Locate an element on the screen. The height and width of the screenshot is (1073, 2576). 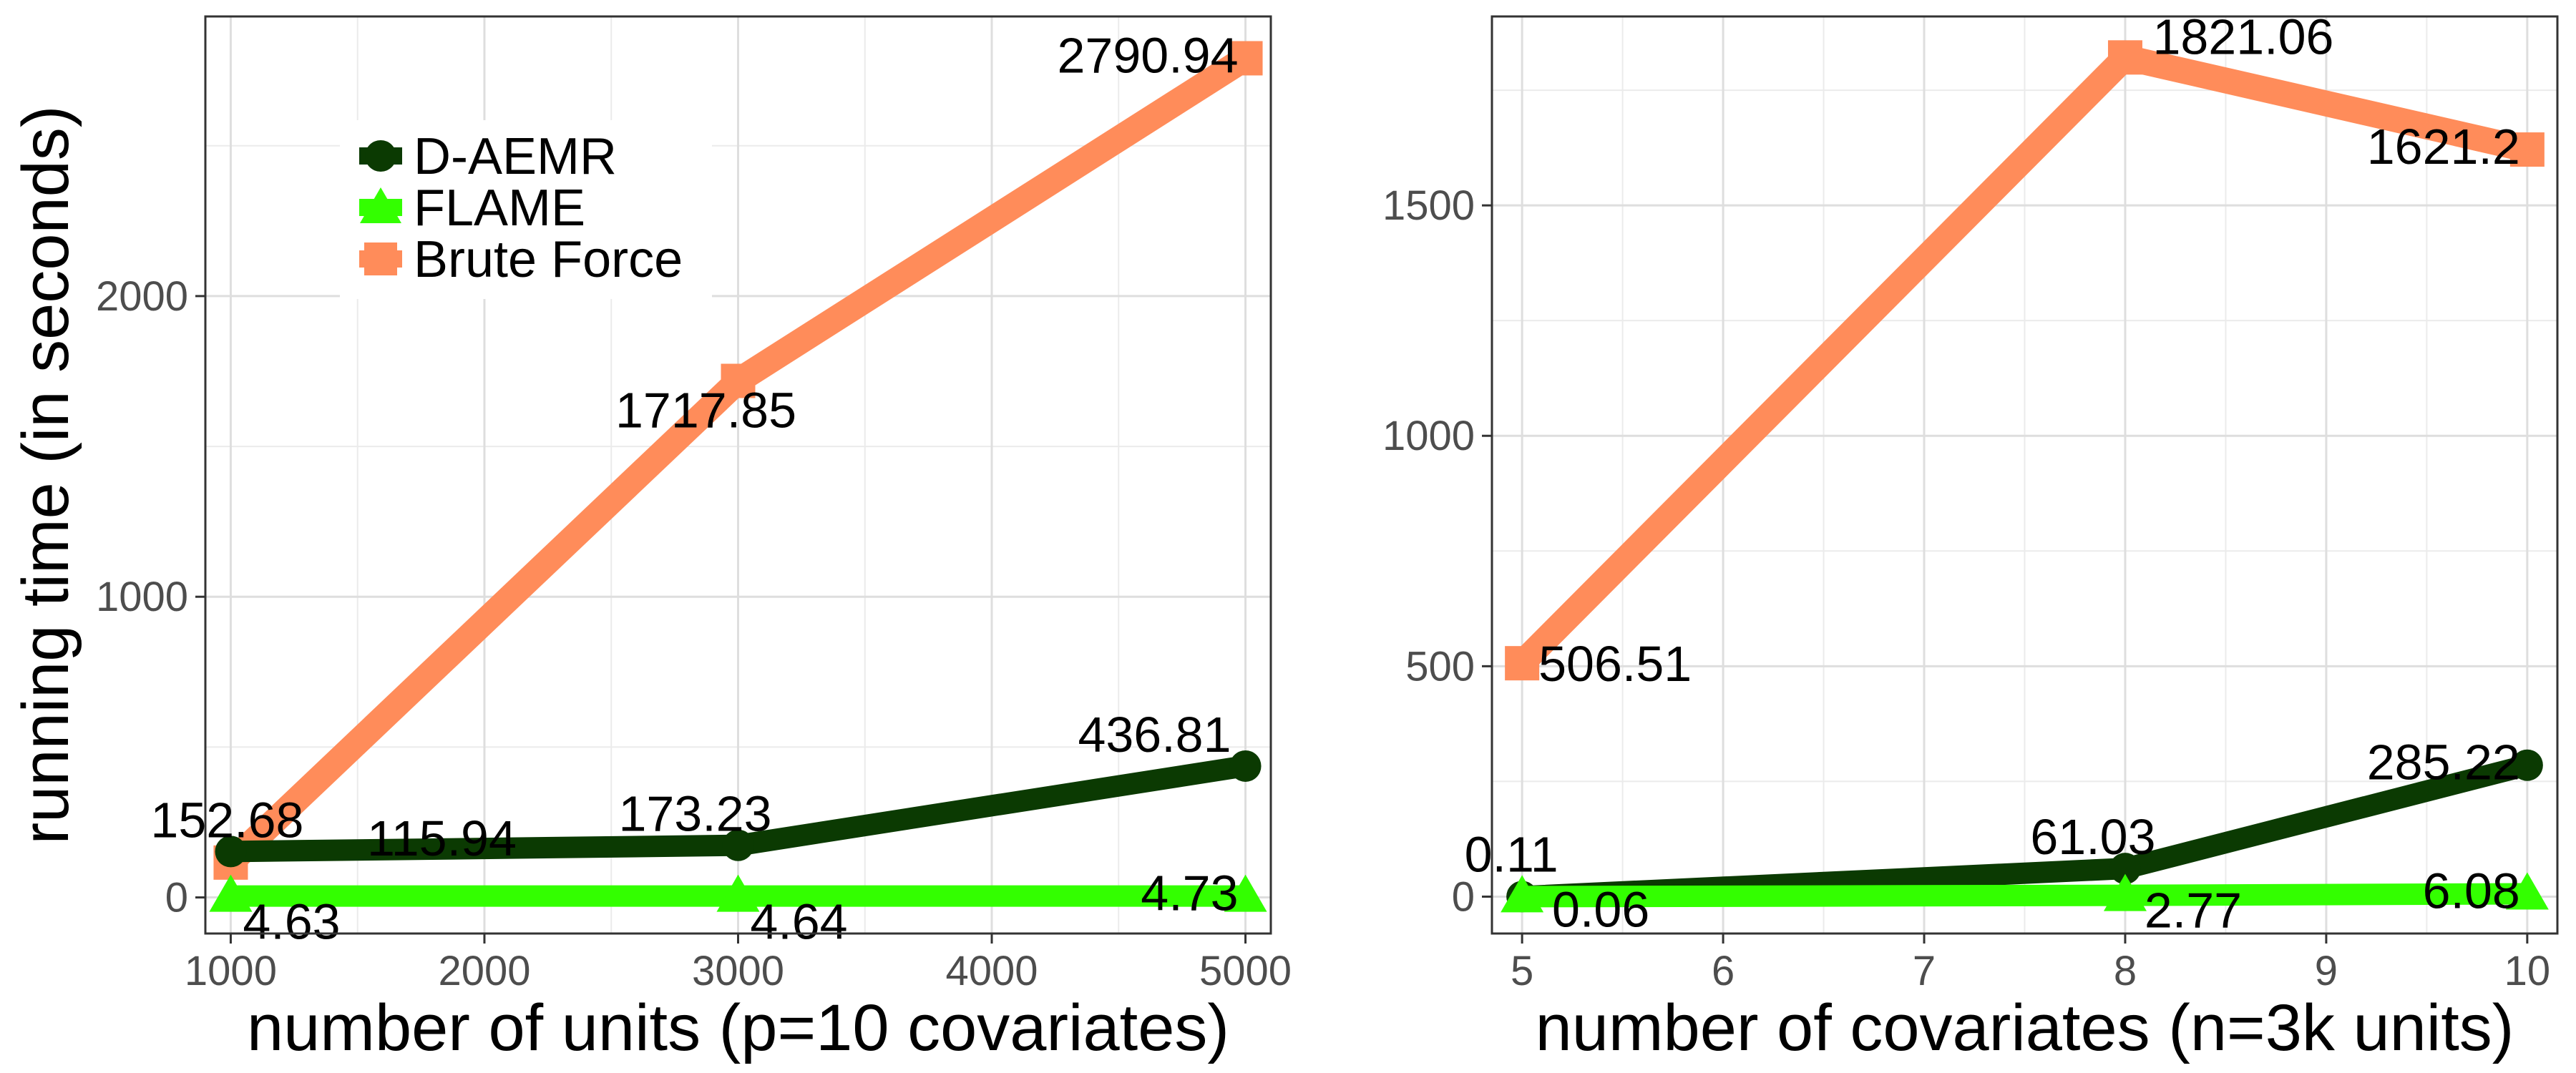
data-label-flame: 4.73 is located at coordinates (1189, 893).